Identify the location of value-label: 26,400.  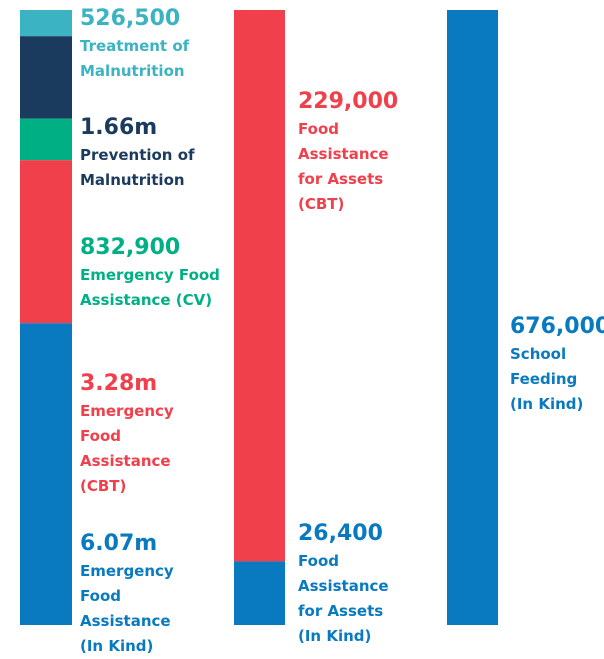
(340, 533).